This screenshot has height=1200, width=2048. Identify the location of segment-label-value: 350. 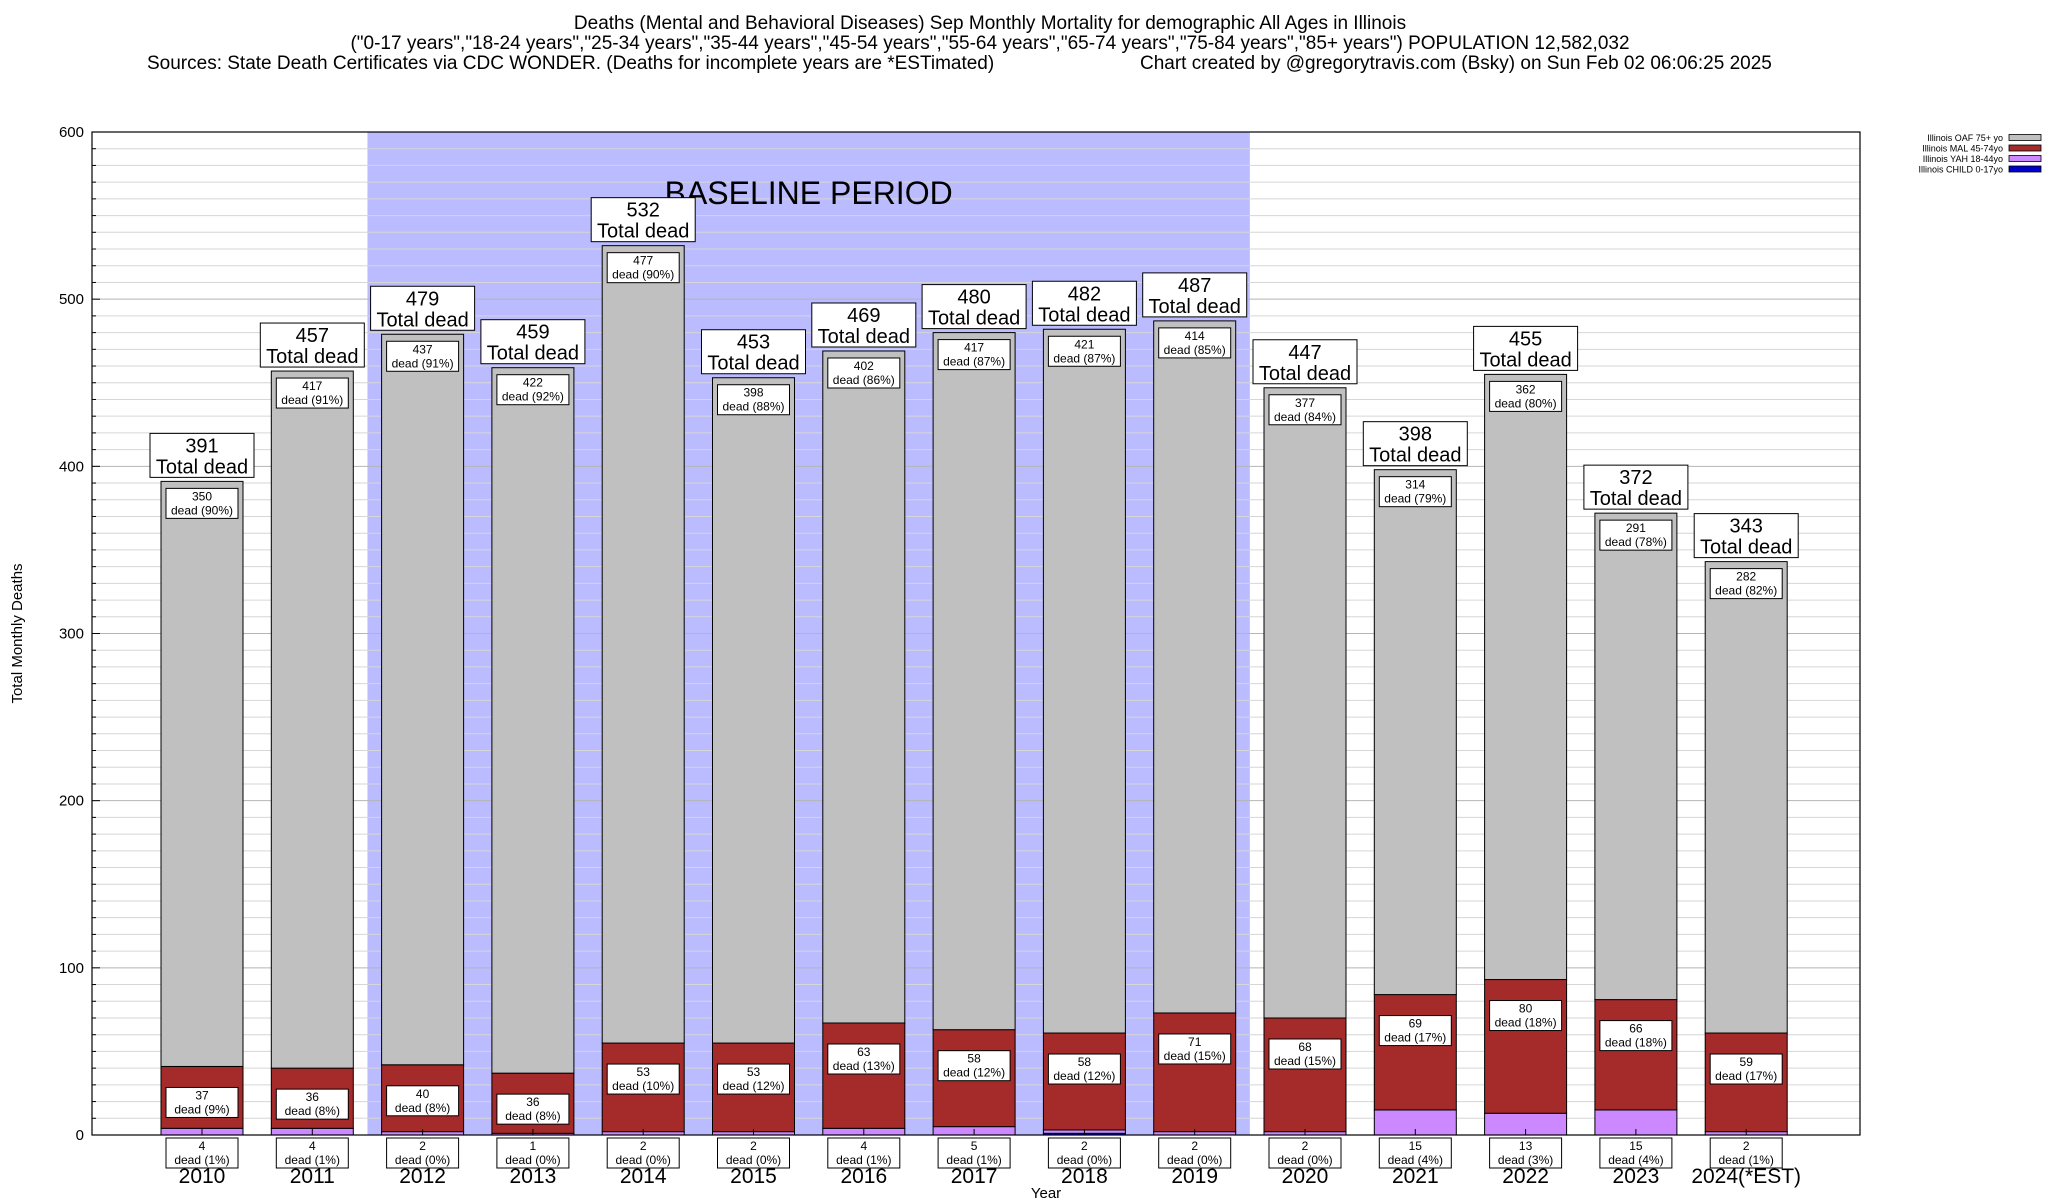
(202, 496).